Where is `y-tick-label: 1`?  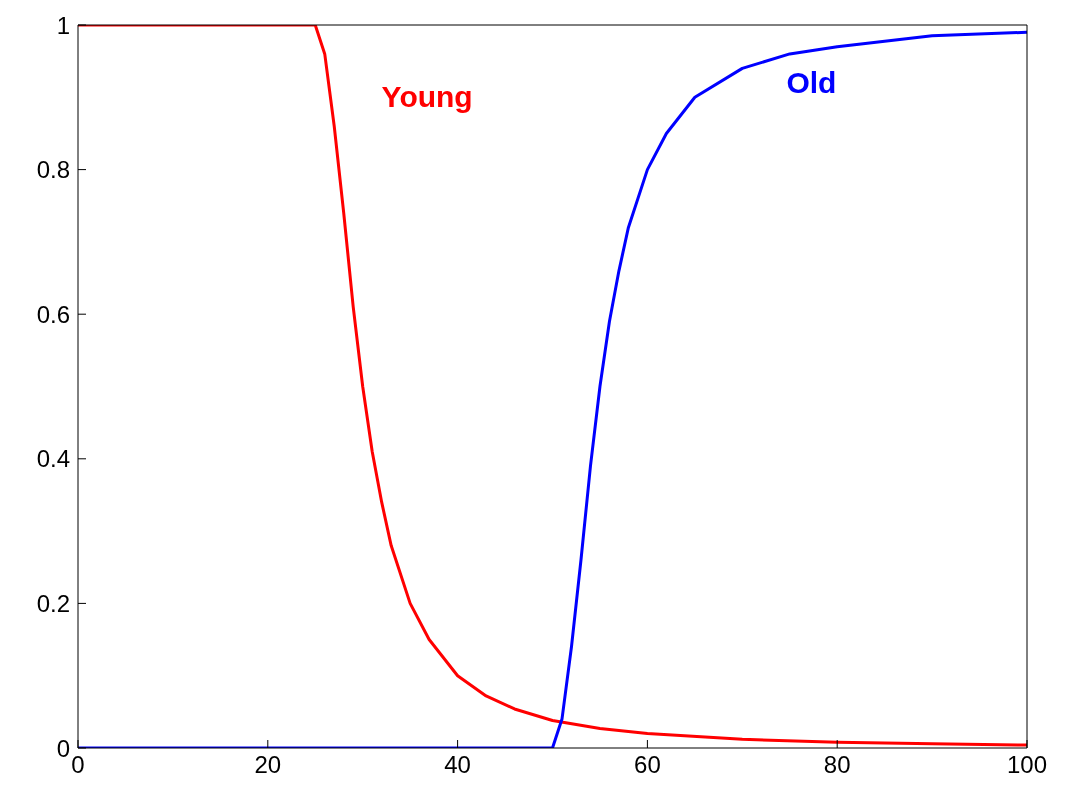 y-tick-label: 1 is located at coordinates (63, 25).